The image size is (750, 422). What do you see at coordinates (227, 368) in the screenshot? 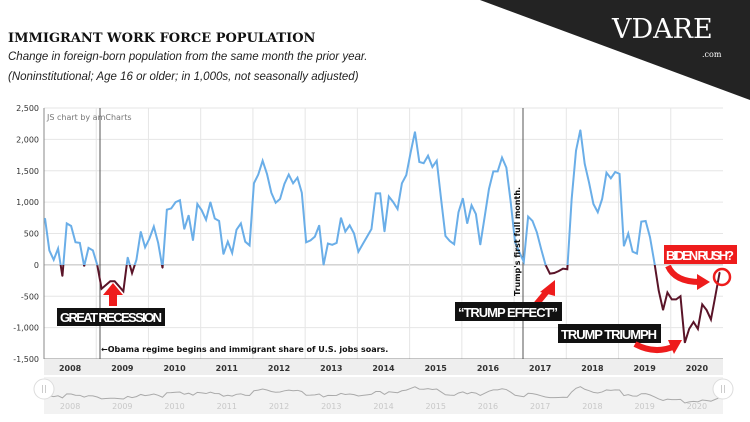
I see `x-tick-label: 2011` at bounding box center [227, 368].